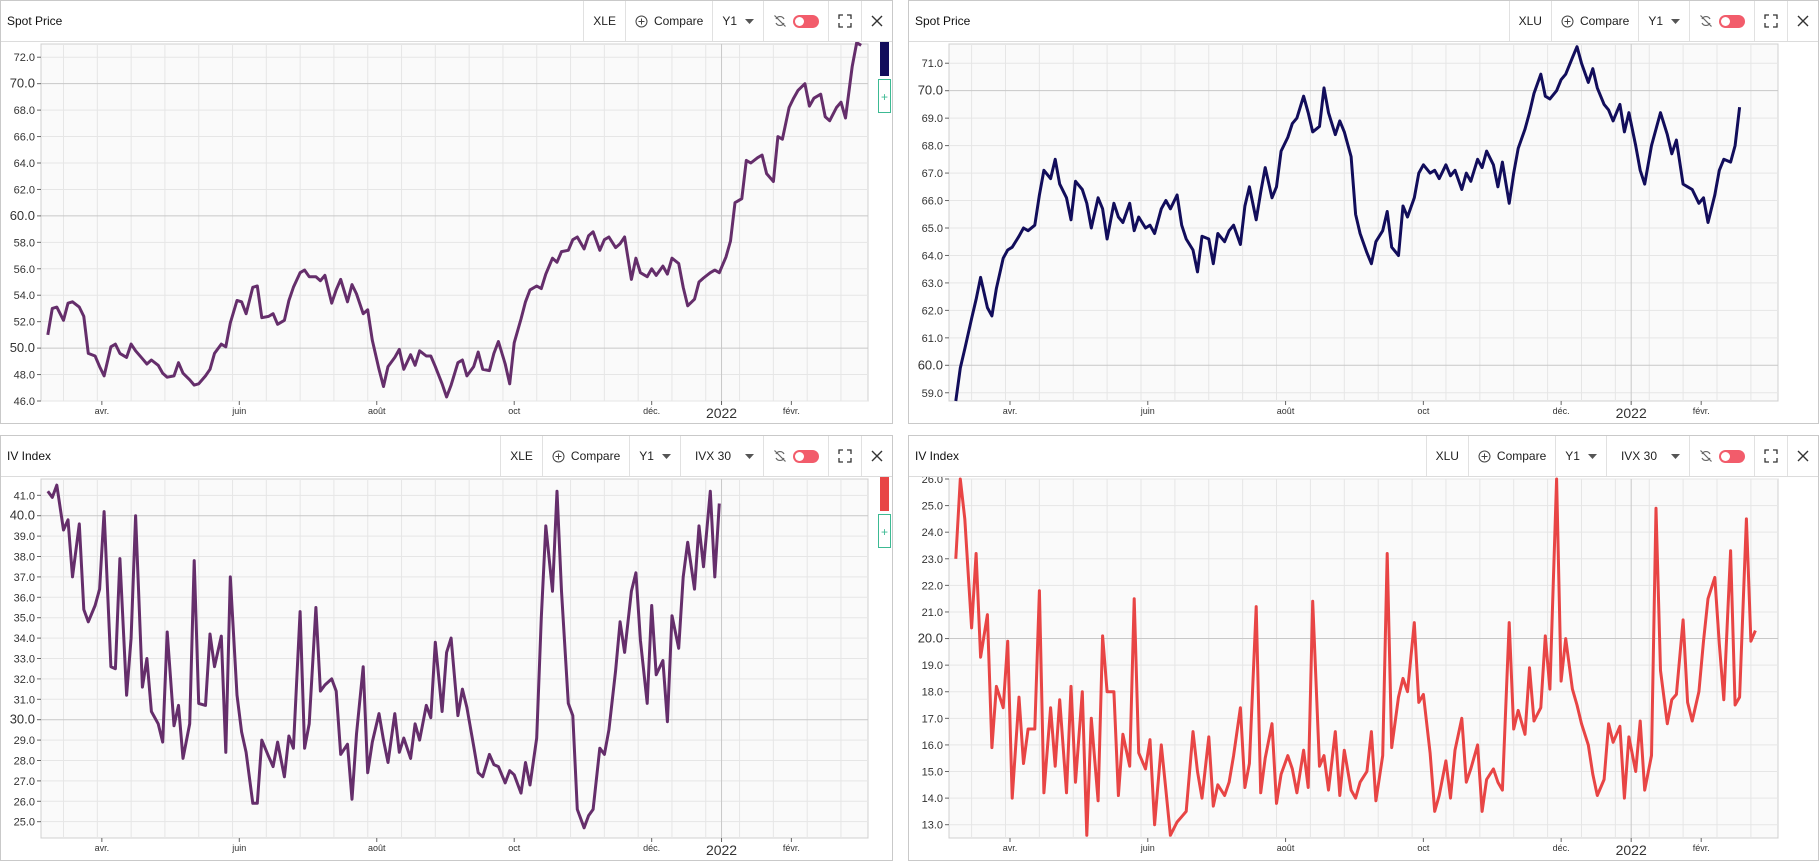  Describe the element at coordinates (932, 284) in the screenshot. I see `y-tick-label: 63.0` at that location.